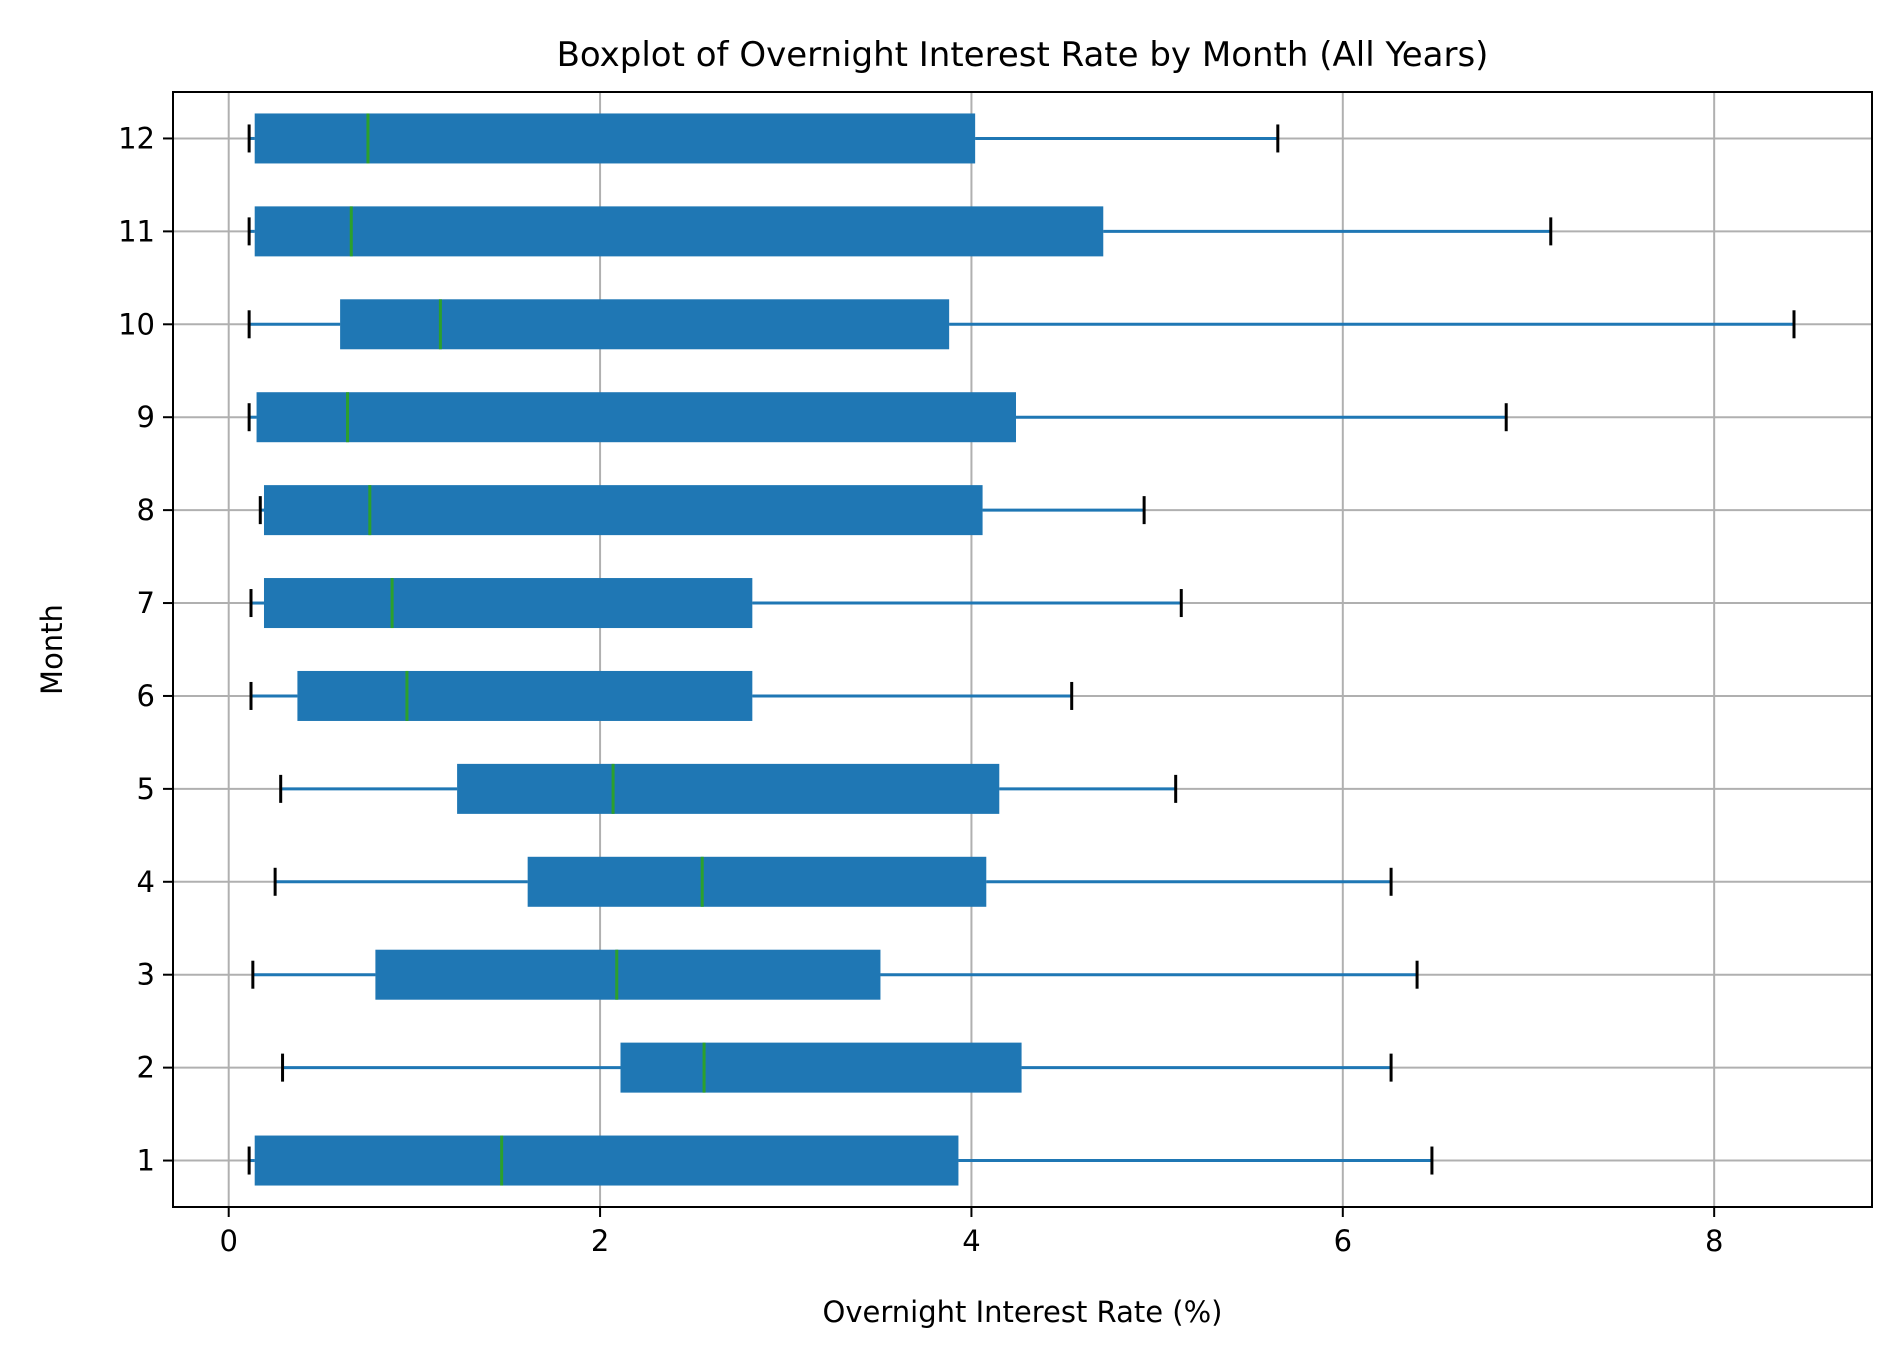  What do you see at coordinates (146, 1068) in the screenshot?
I see `y-tick-label: 2` at bounding box center [146, 1068].